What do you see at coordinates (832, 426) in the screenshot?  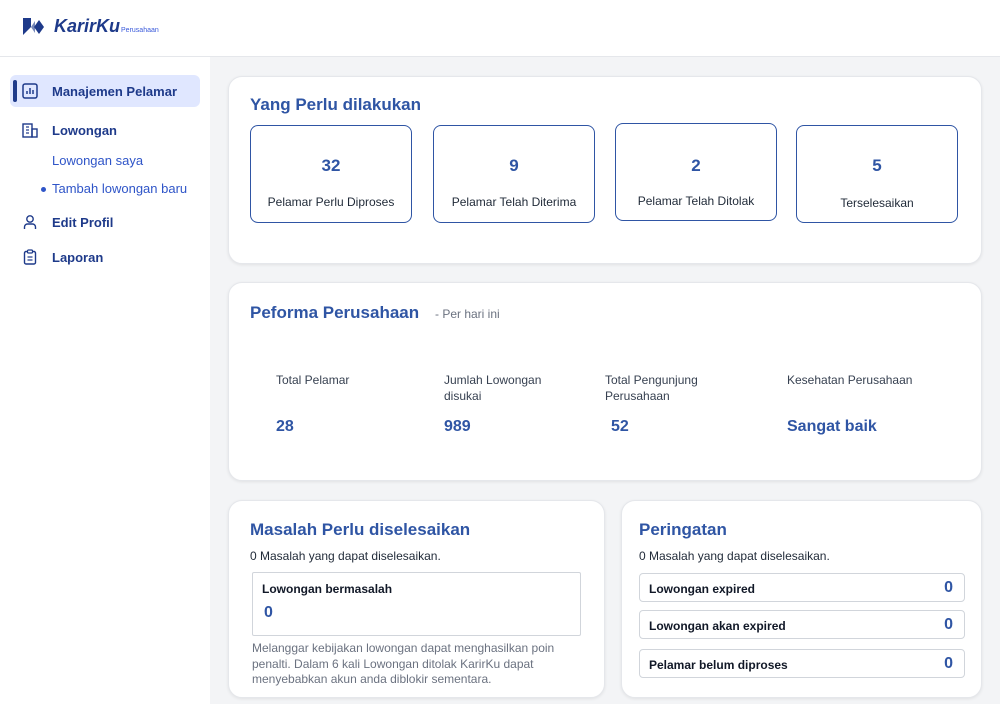 I see `metric-value: Sangat baik` at bounding box center [832, 426].